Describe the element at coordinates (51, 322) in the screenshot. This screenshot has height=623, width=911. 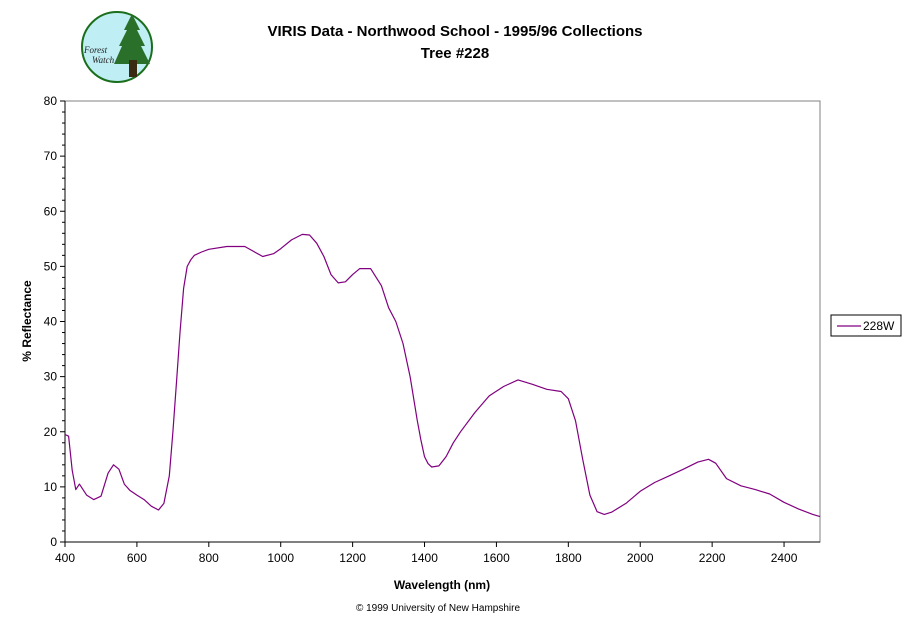
I see `y-tick-label: 40` at that location.